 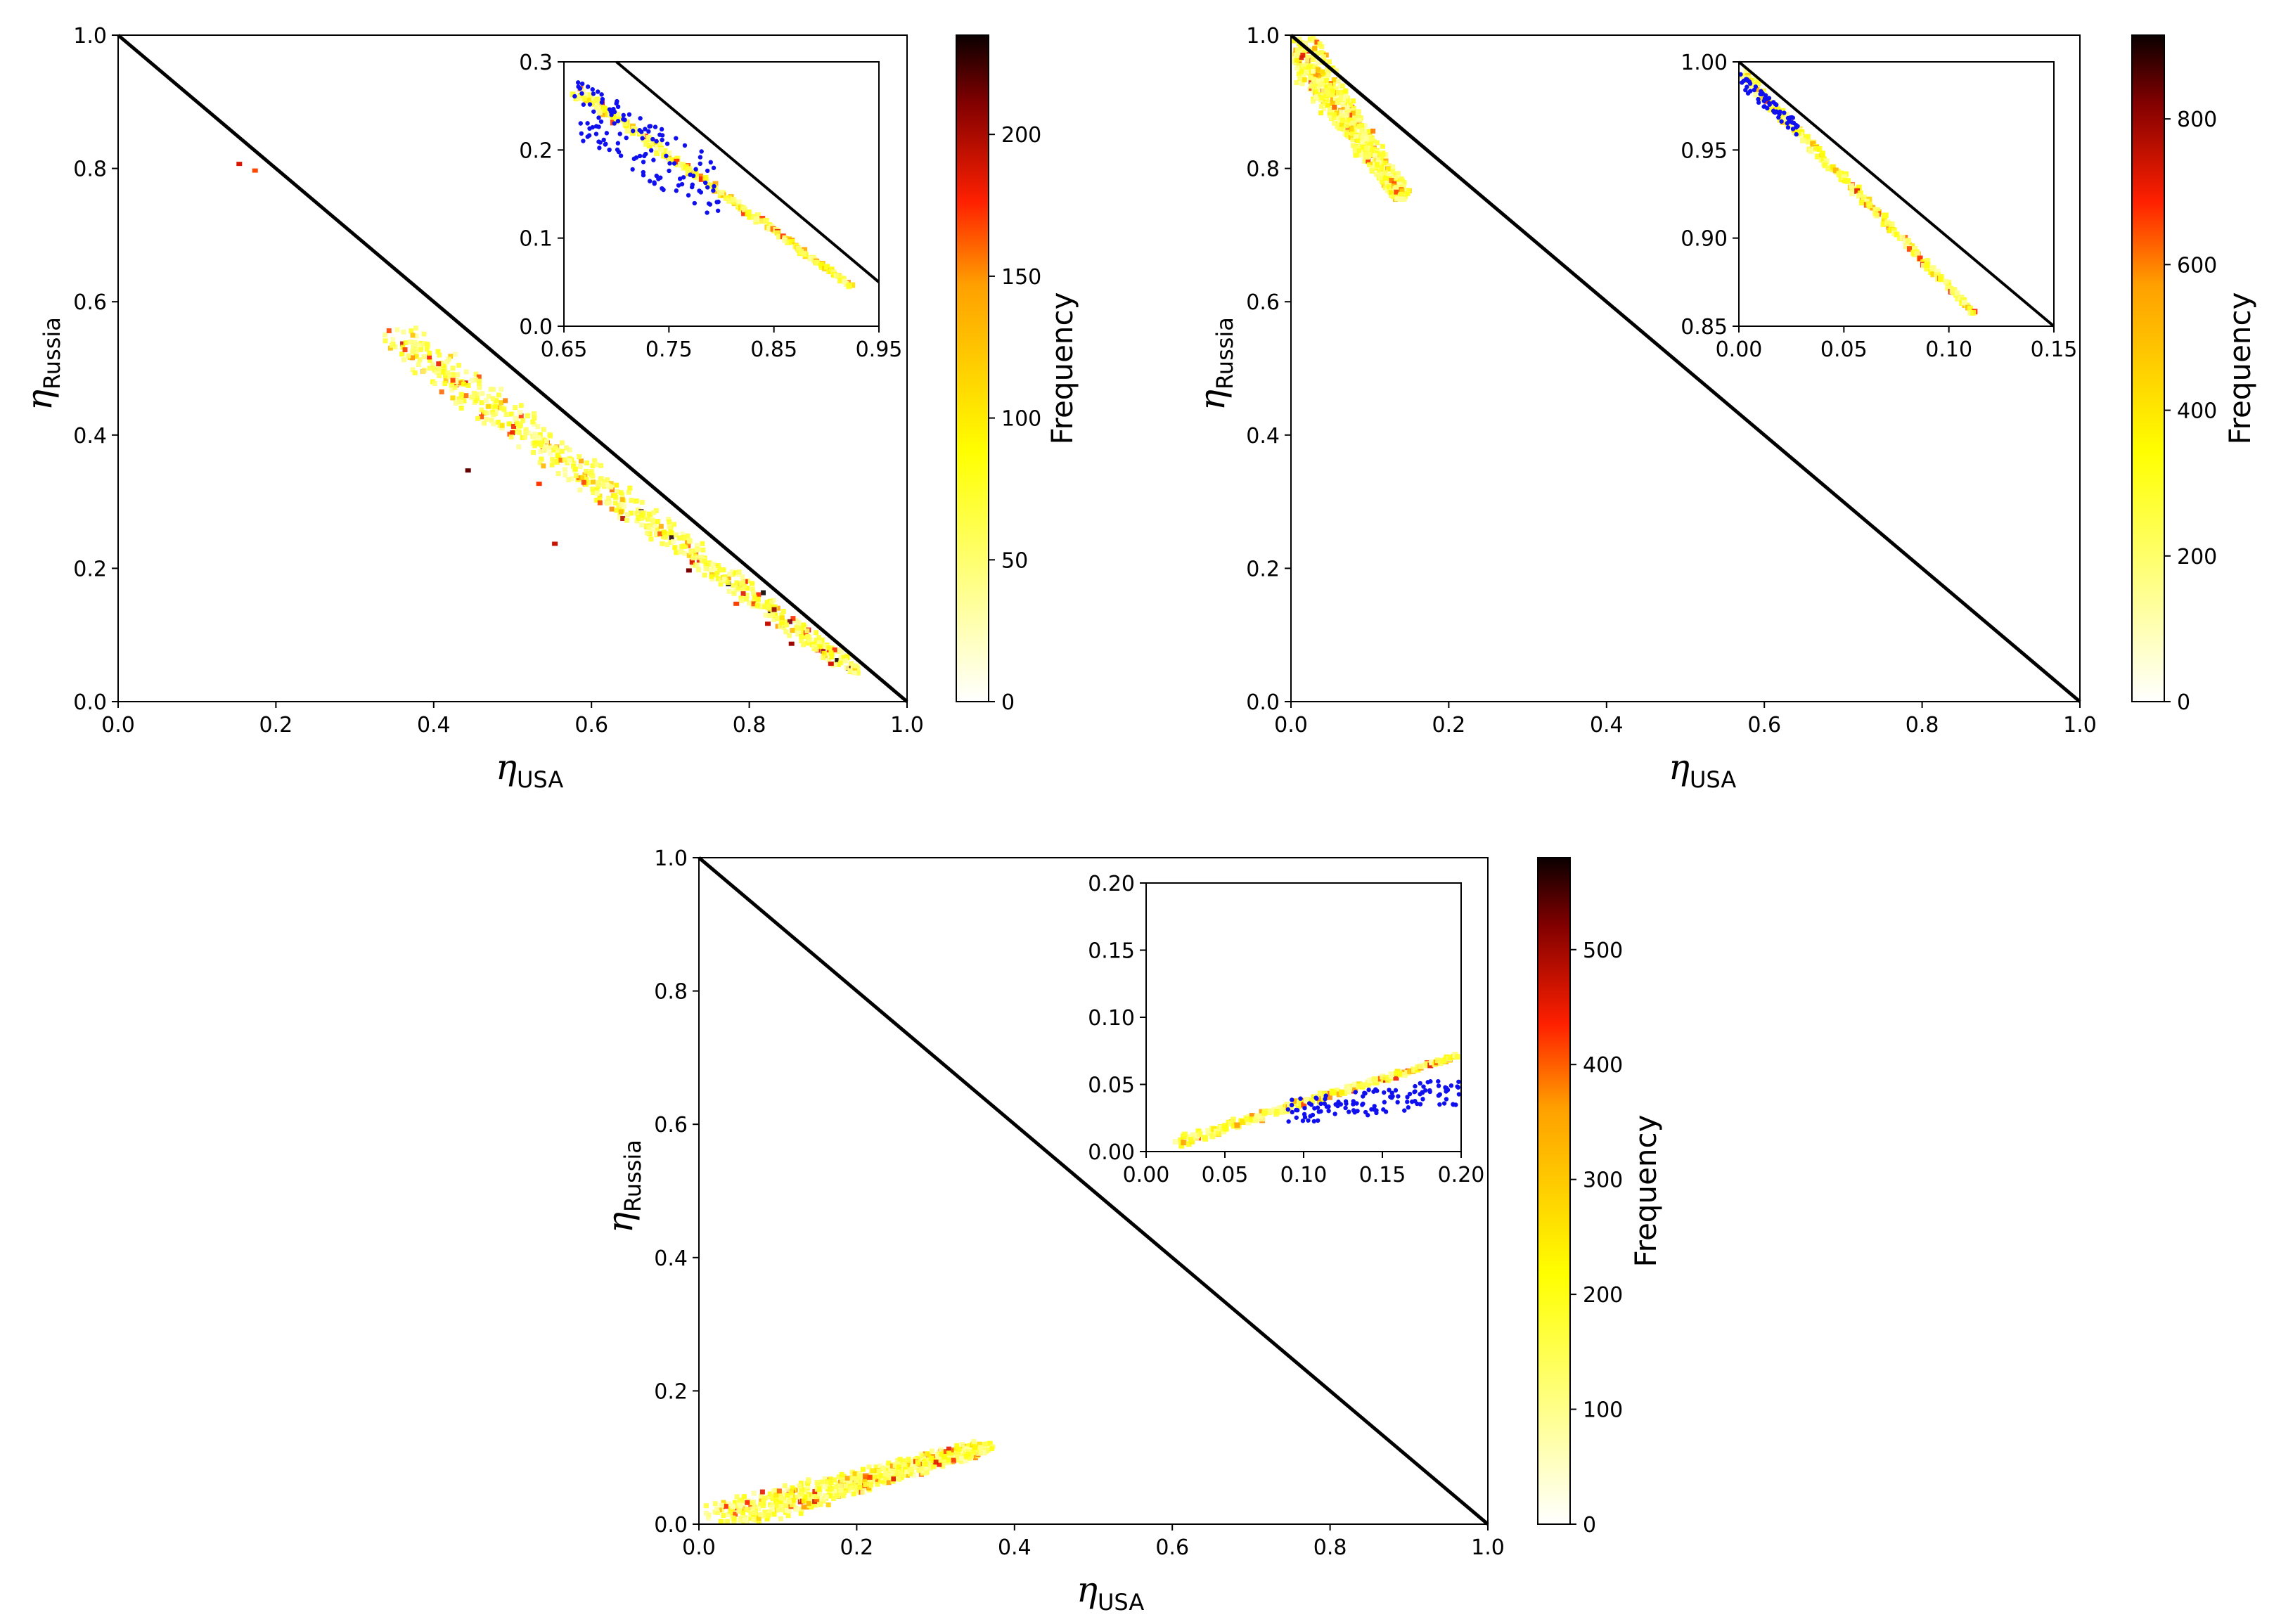 I want to click on bottom-ytick-label: 0.6, so click(x=671, y=1125).